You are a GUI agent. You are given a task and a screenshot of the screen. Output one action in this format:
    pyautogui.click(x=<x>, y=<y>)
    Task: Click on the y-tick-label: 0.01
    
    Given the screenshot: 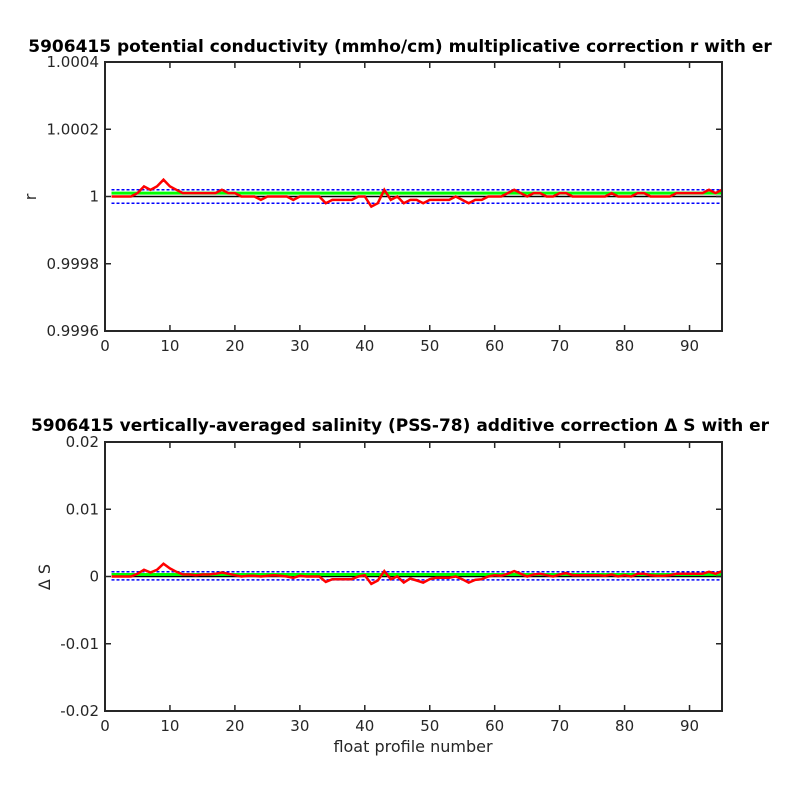 What is the action you would take?
    pyautogui.click(x=82, y=509)
    